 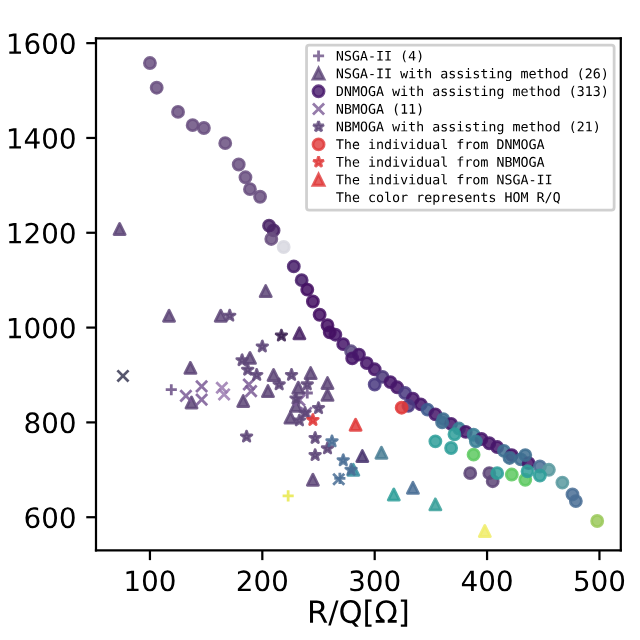 I want to click on x-tick-label: 300, so click(x=375, y=581).